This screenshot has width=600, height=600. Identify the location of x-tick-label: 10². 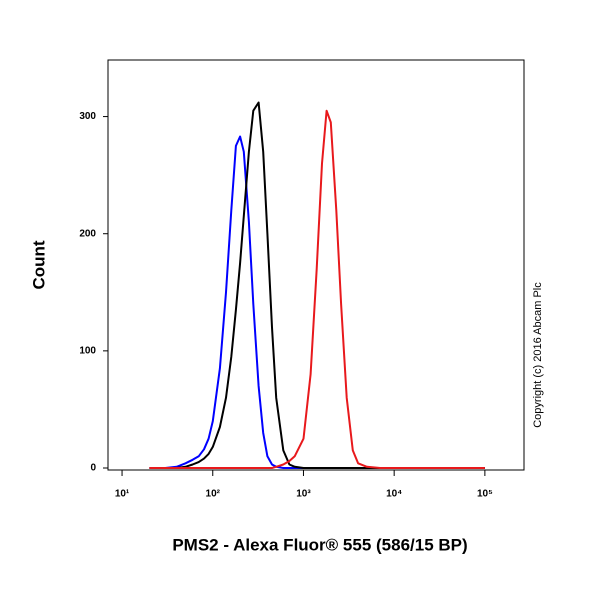
(213, 494).